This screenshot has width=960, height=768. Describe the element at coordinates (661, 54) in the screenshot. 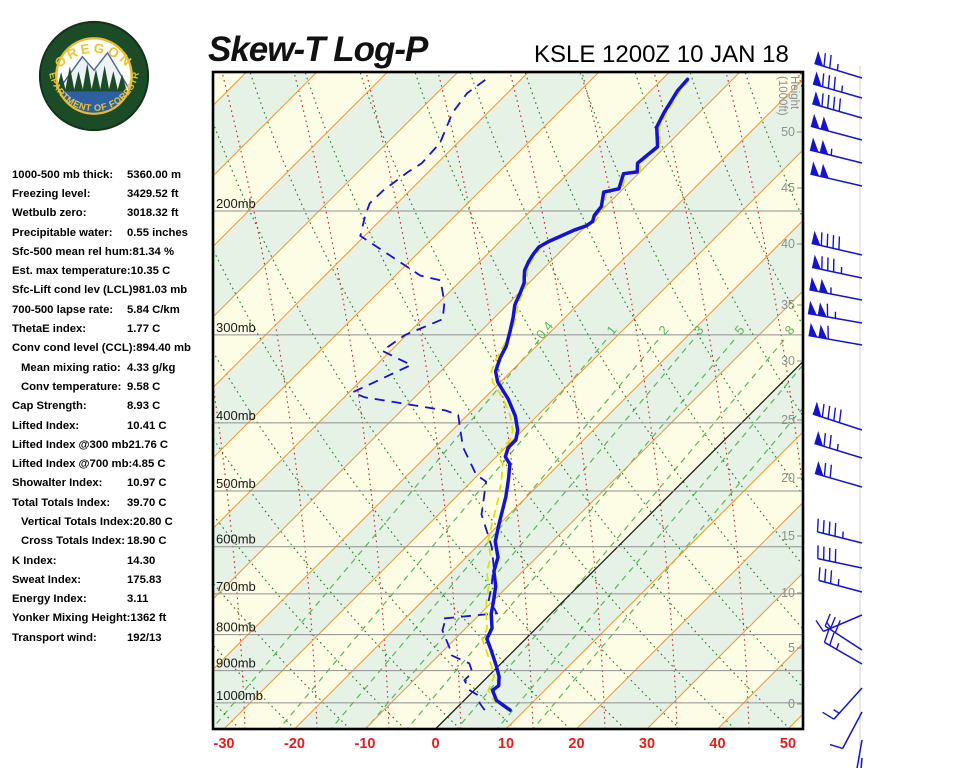

I see `station-datetime: KSLE 1200Z 10 JAN 18` at that location.